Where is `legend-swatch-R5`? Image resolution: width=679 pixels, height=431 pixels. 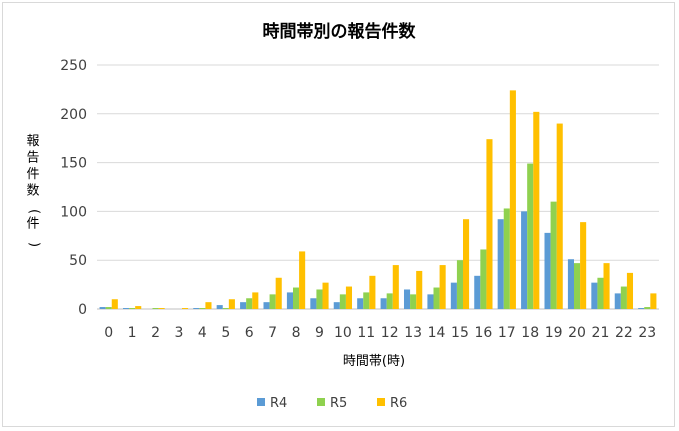 legend-swatch-R5 is located at coordinates (321, 402).